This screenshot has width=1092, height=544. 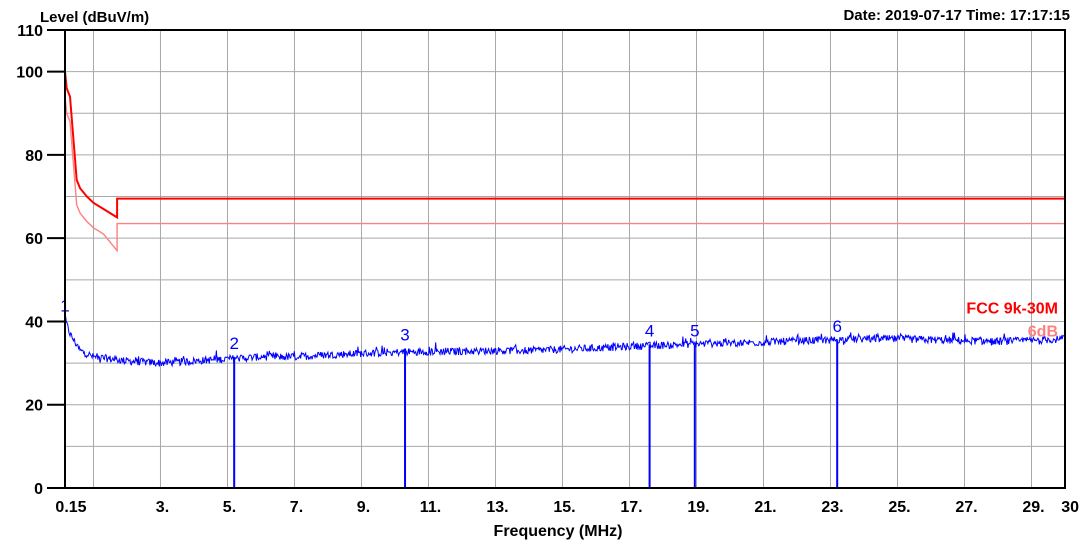 I want to click on y-axis-label: Level (dBuV/m), so click(x=94, y=17).